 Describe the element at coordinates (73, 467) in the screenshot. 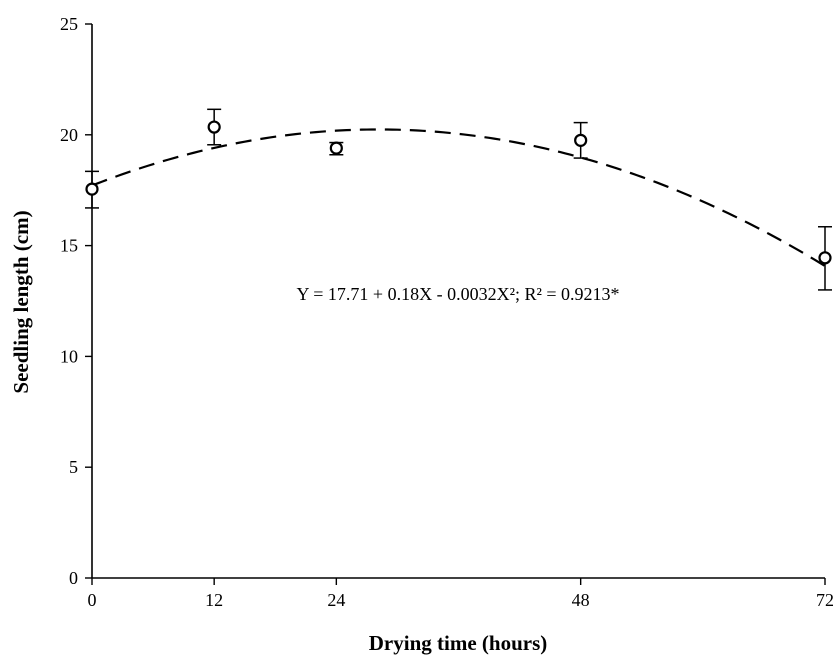

I see `y-tick-label: 5` at that location.